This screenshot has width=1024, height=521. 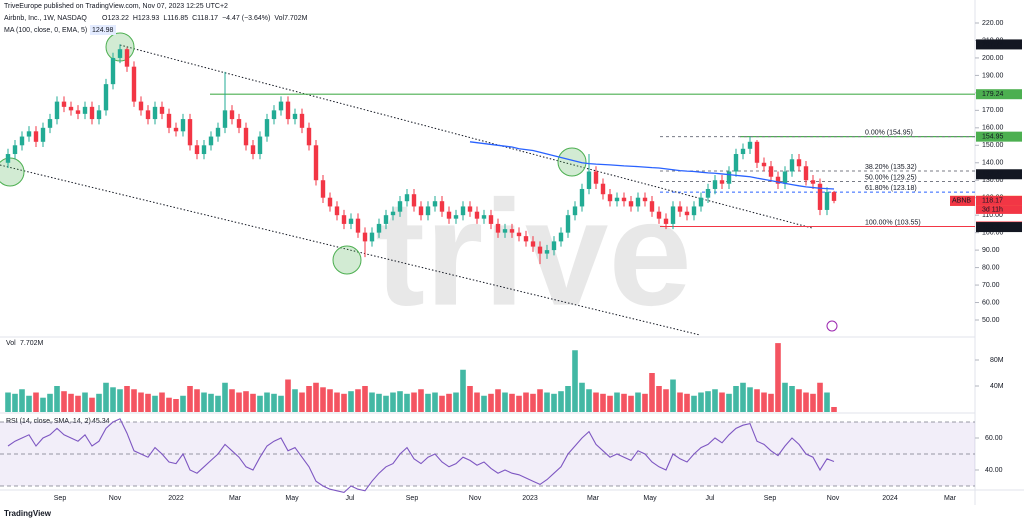 I want to click on event-icon, so click(x=832, y=326).